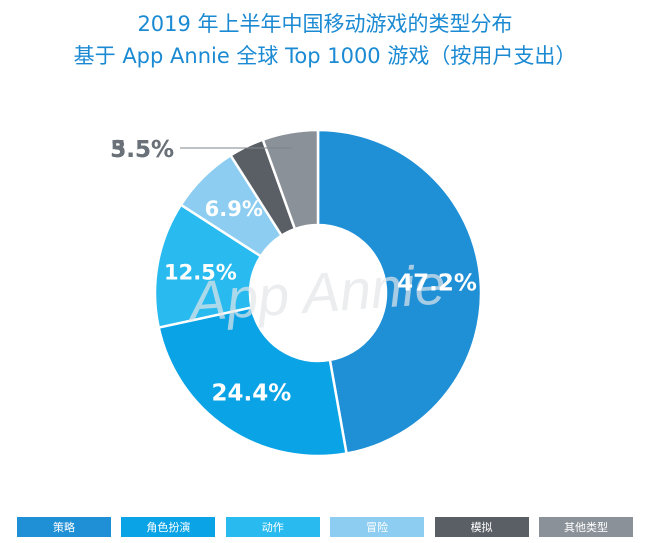 The width and height of the screenshot is (650, 543). I want to click on slice-label-其他类型: 5.5%, so click(142, 150).